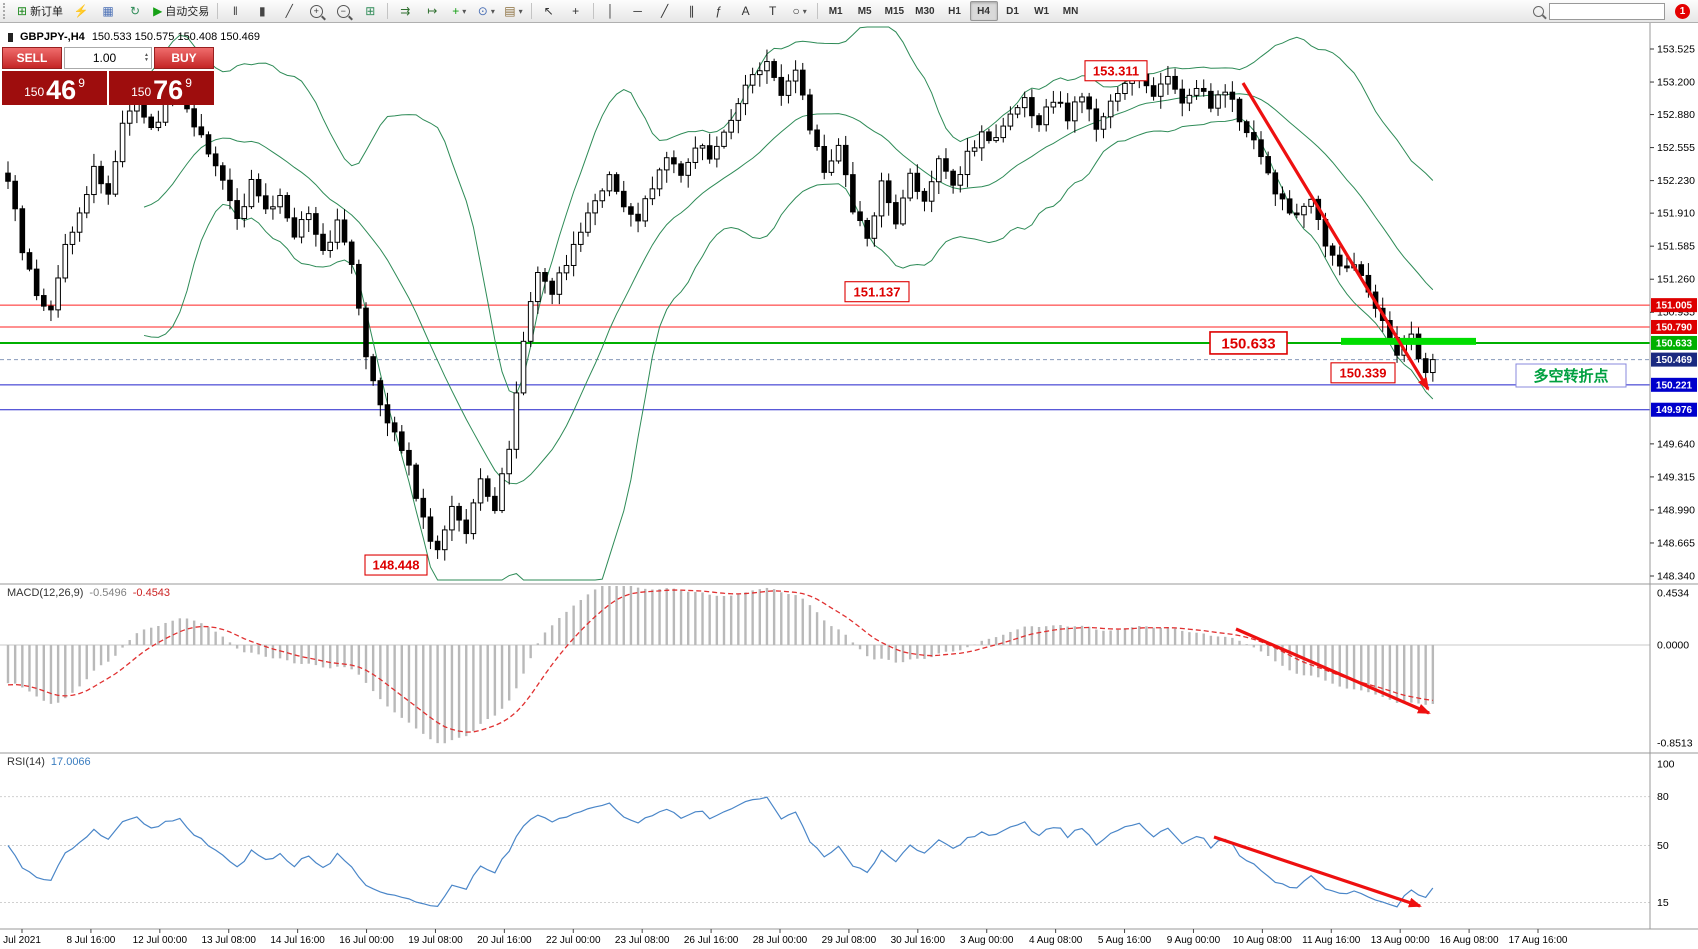 Image resolution: width=1698 pixels, height=949 pixels. I want to click on auto-scroll-icon: ⇉, so click(405, 11).